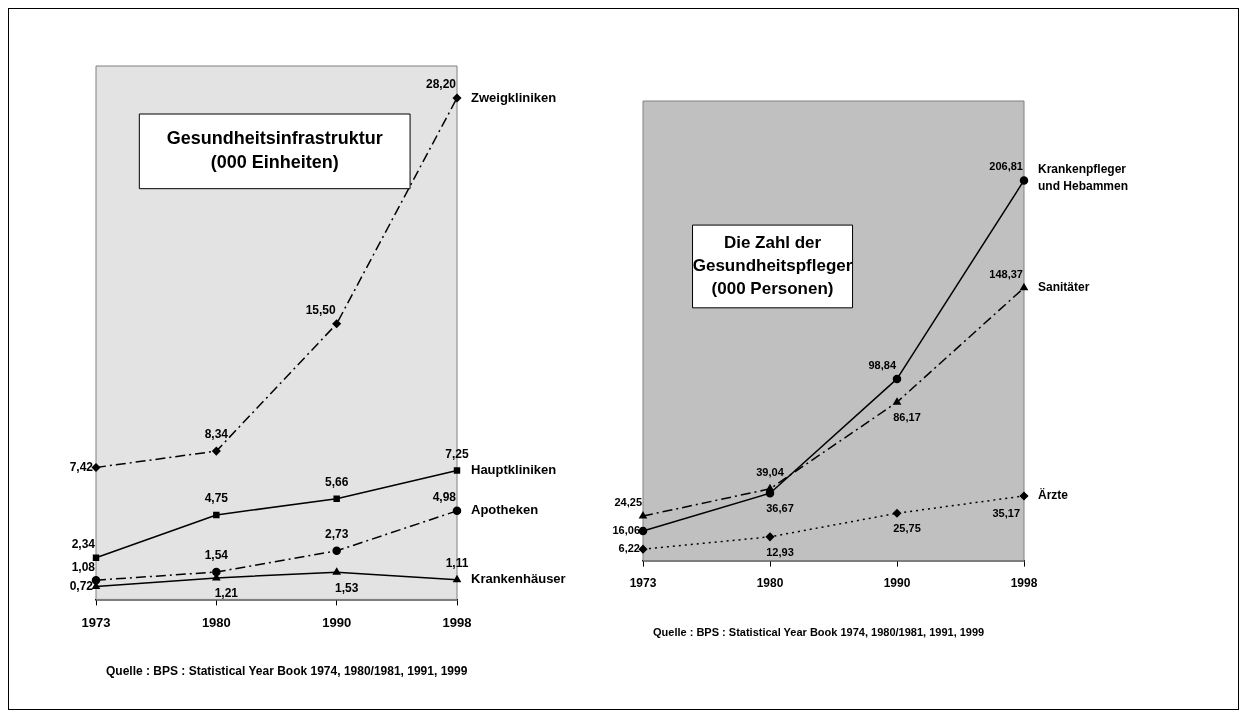 The image size is (1247, 718). What do you see at coordinates (81, 585) in the screenshot?
I see `data-label: 0,72` at bounding box center [81, 585].